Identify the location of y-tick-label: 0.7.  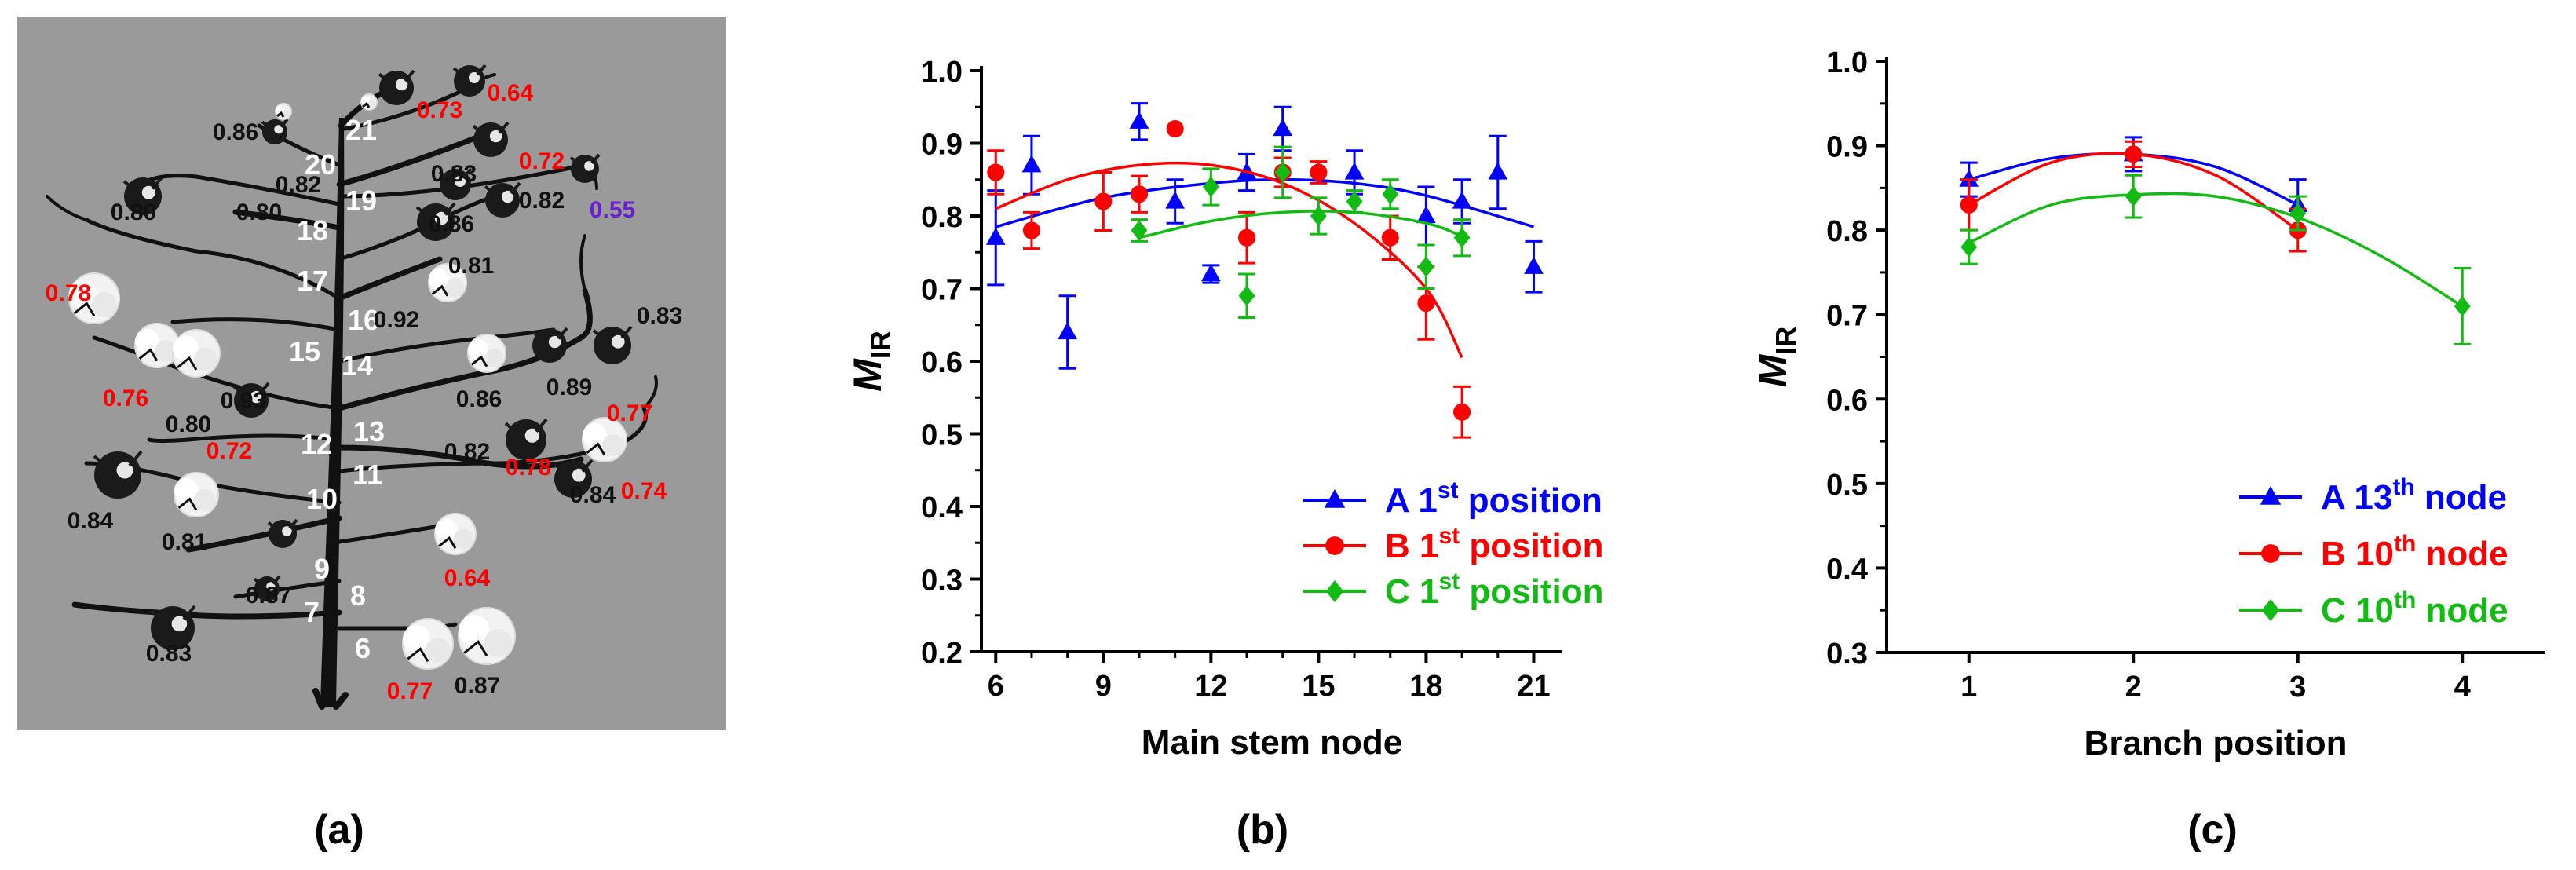
(942, 290).